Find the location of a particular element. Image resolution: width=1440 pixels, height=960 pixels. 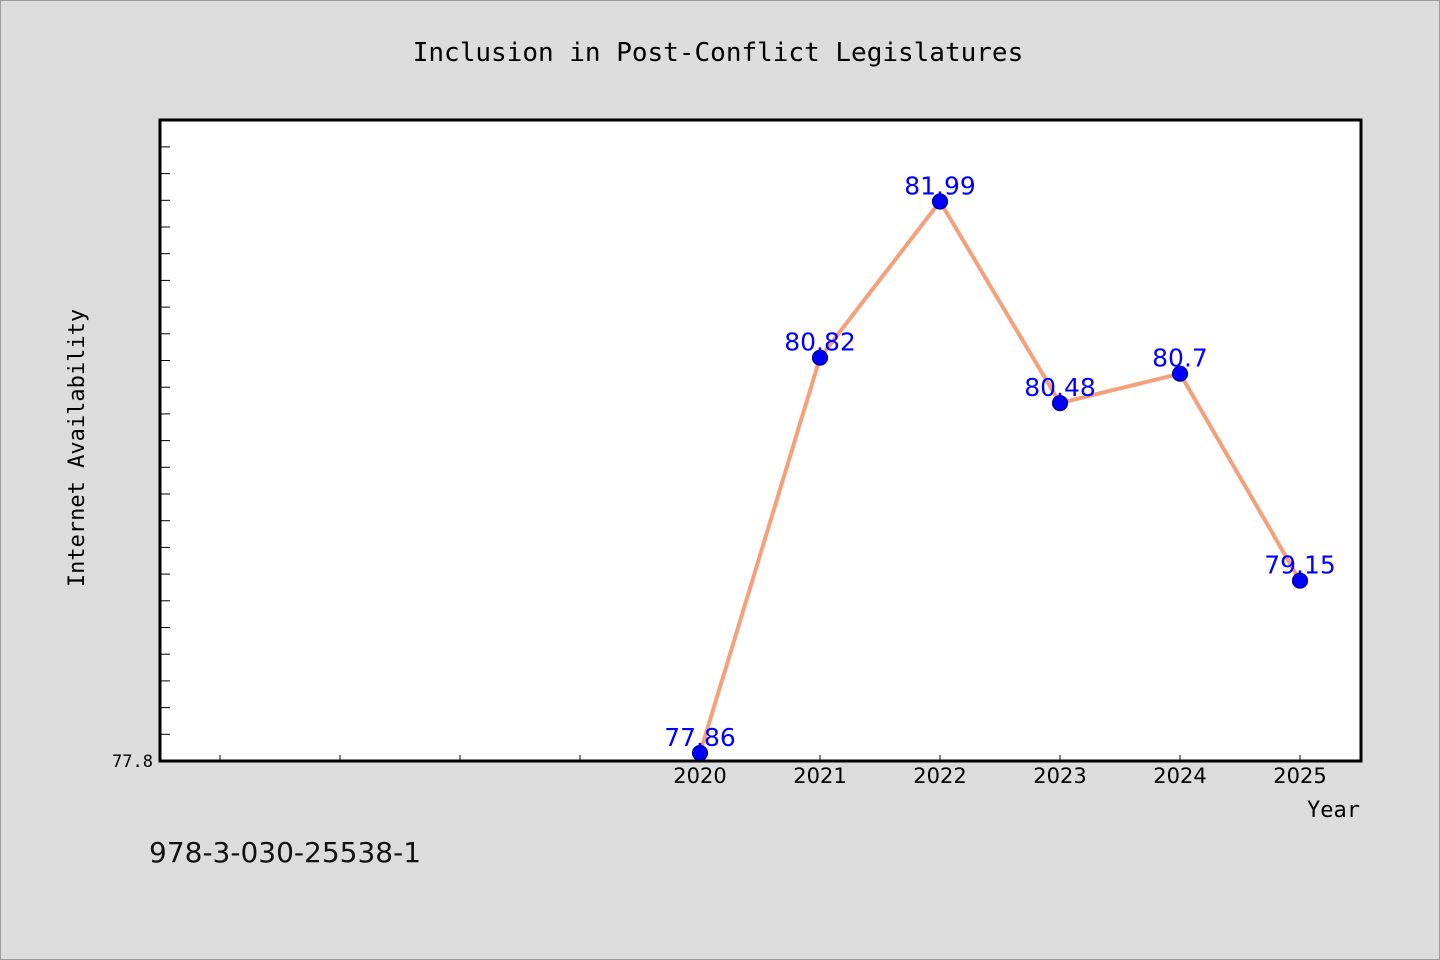

x-tick-label: 2021 is located at coordinates (819, 776).